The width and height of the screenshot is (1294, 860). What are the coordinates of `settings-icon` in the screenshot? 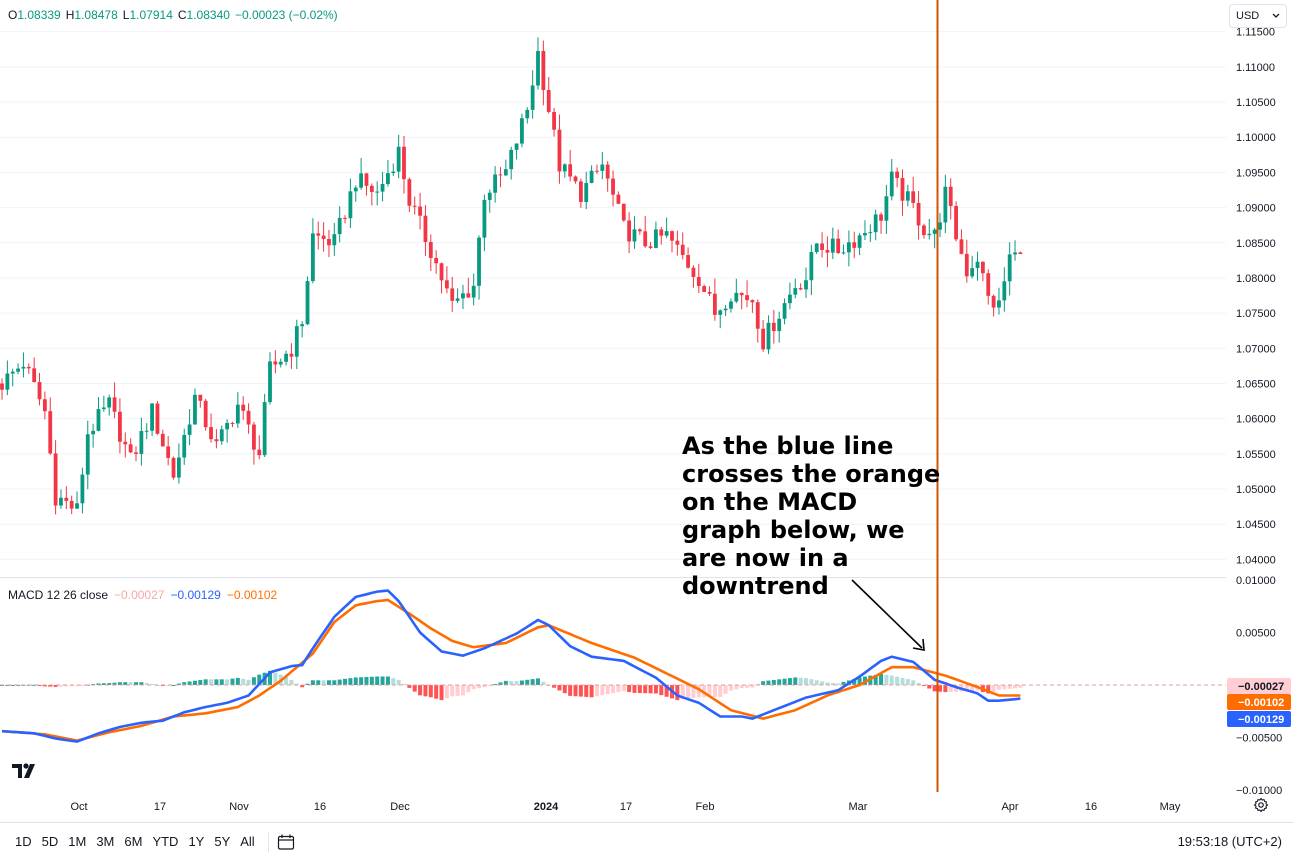 It's located at (1261, 805).